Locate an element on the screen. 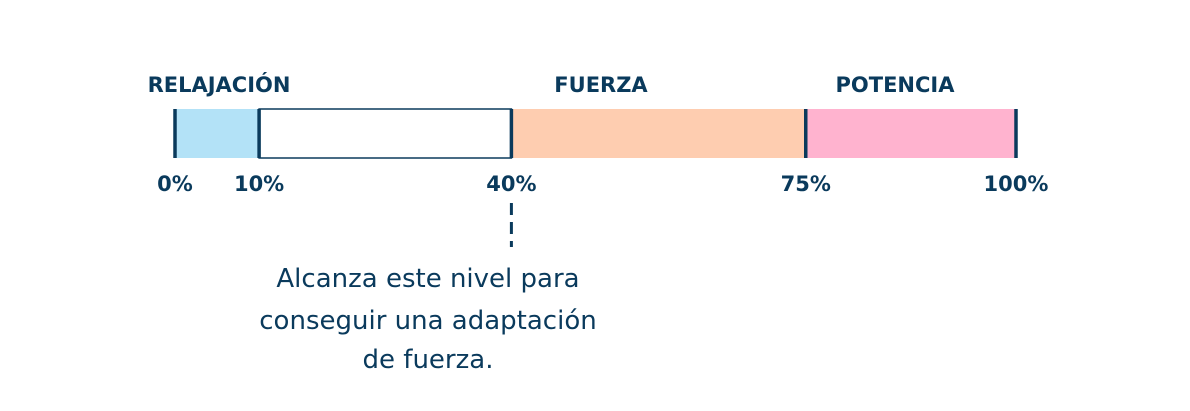 This screenshot has height=411, width=1190. scale-bar is located at coordinates (595, 133).